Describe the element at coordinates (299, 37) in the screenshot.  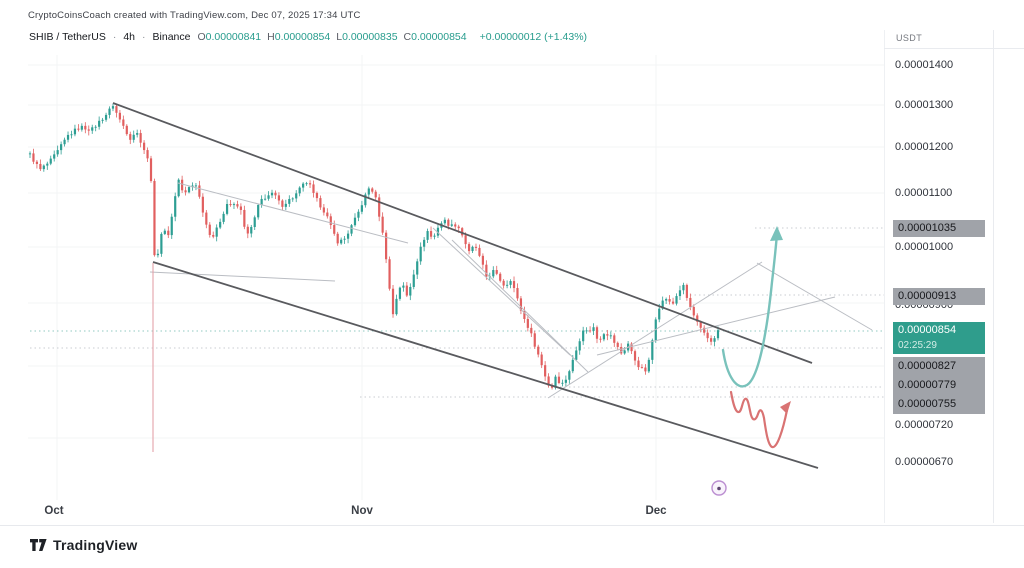
I see `ohlc-h: H0.00000854` at that location.